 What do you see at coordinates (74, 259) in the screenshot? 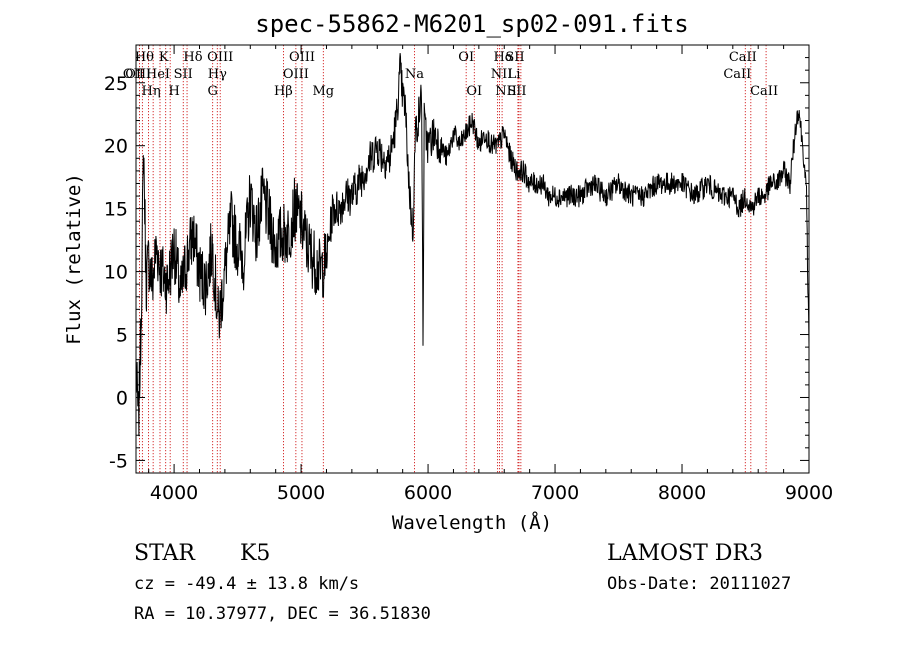
I see `y-axis-label: Flux (relative)` at bounding box center [74, 259].